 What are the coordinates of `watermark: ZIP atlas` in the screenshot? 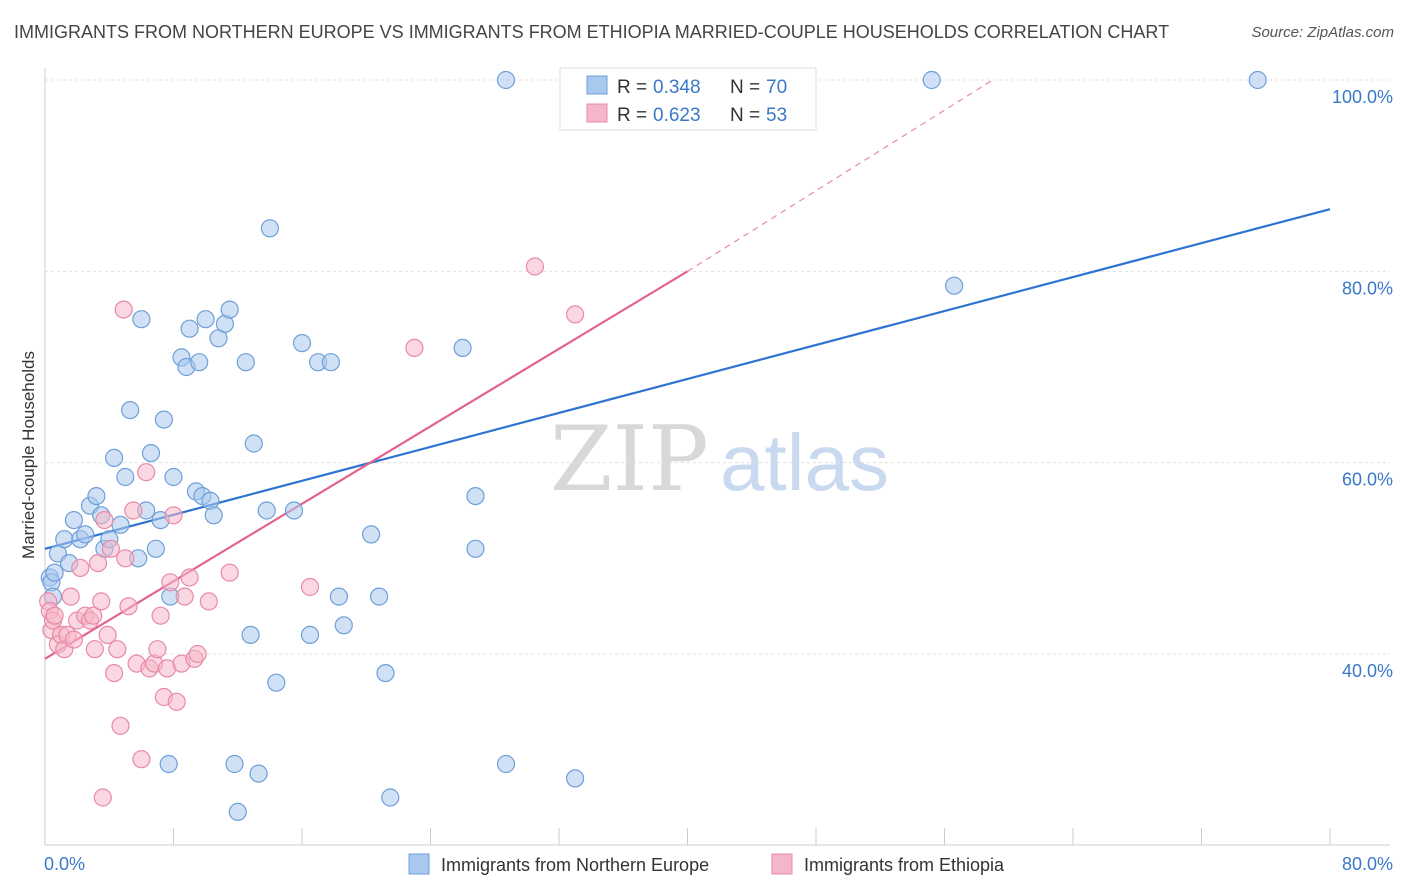 It's located at (719, 459).